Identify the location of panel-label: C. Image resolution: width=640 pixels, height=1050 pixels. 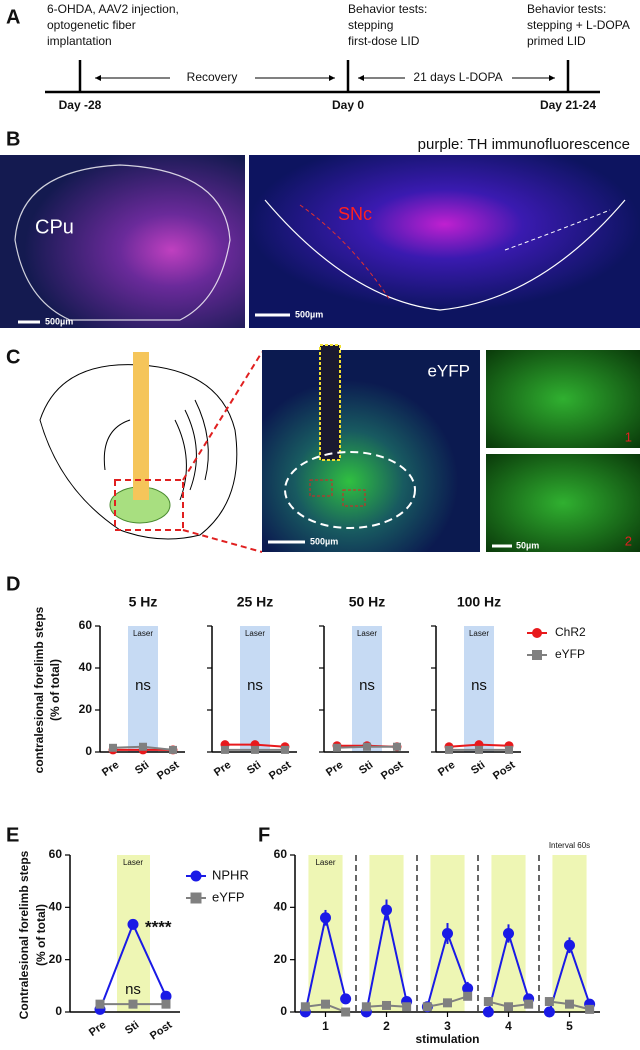
(13, 357).